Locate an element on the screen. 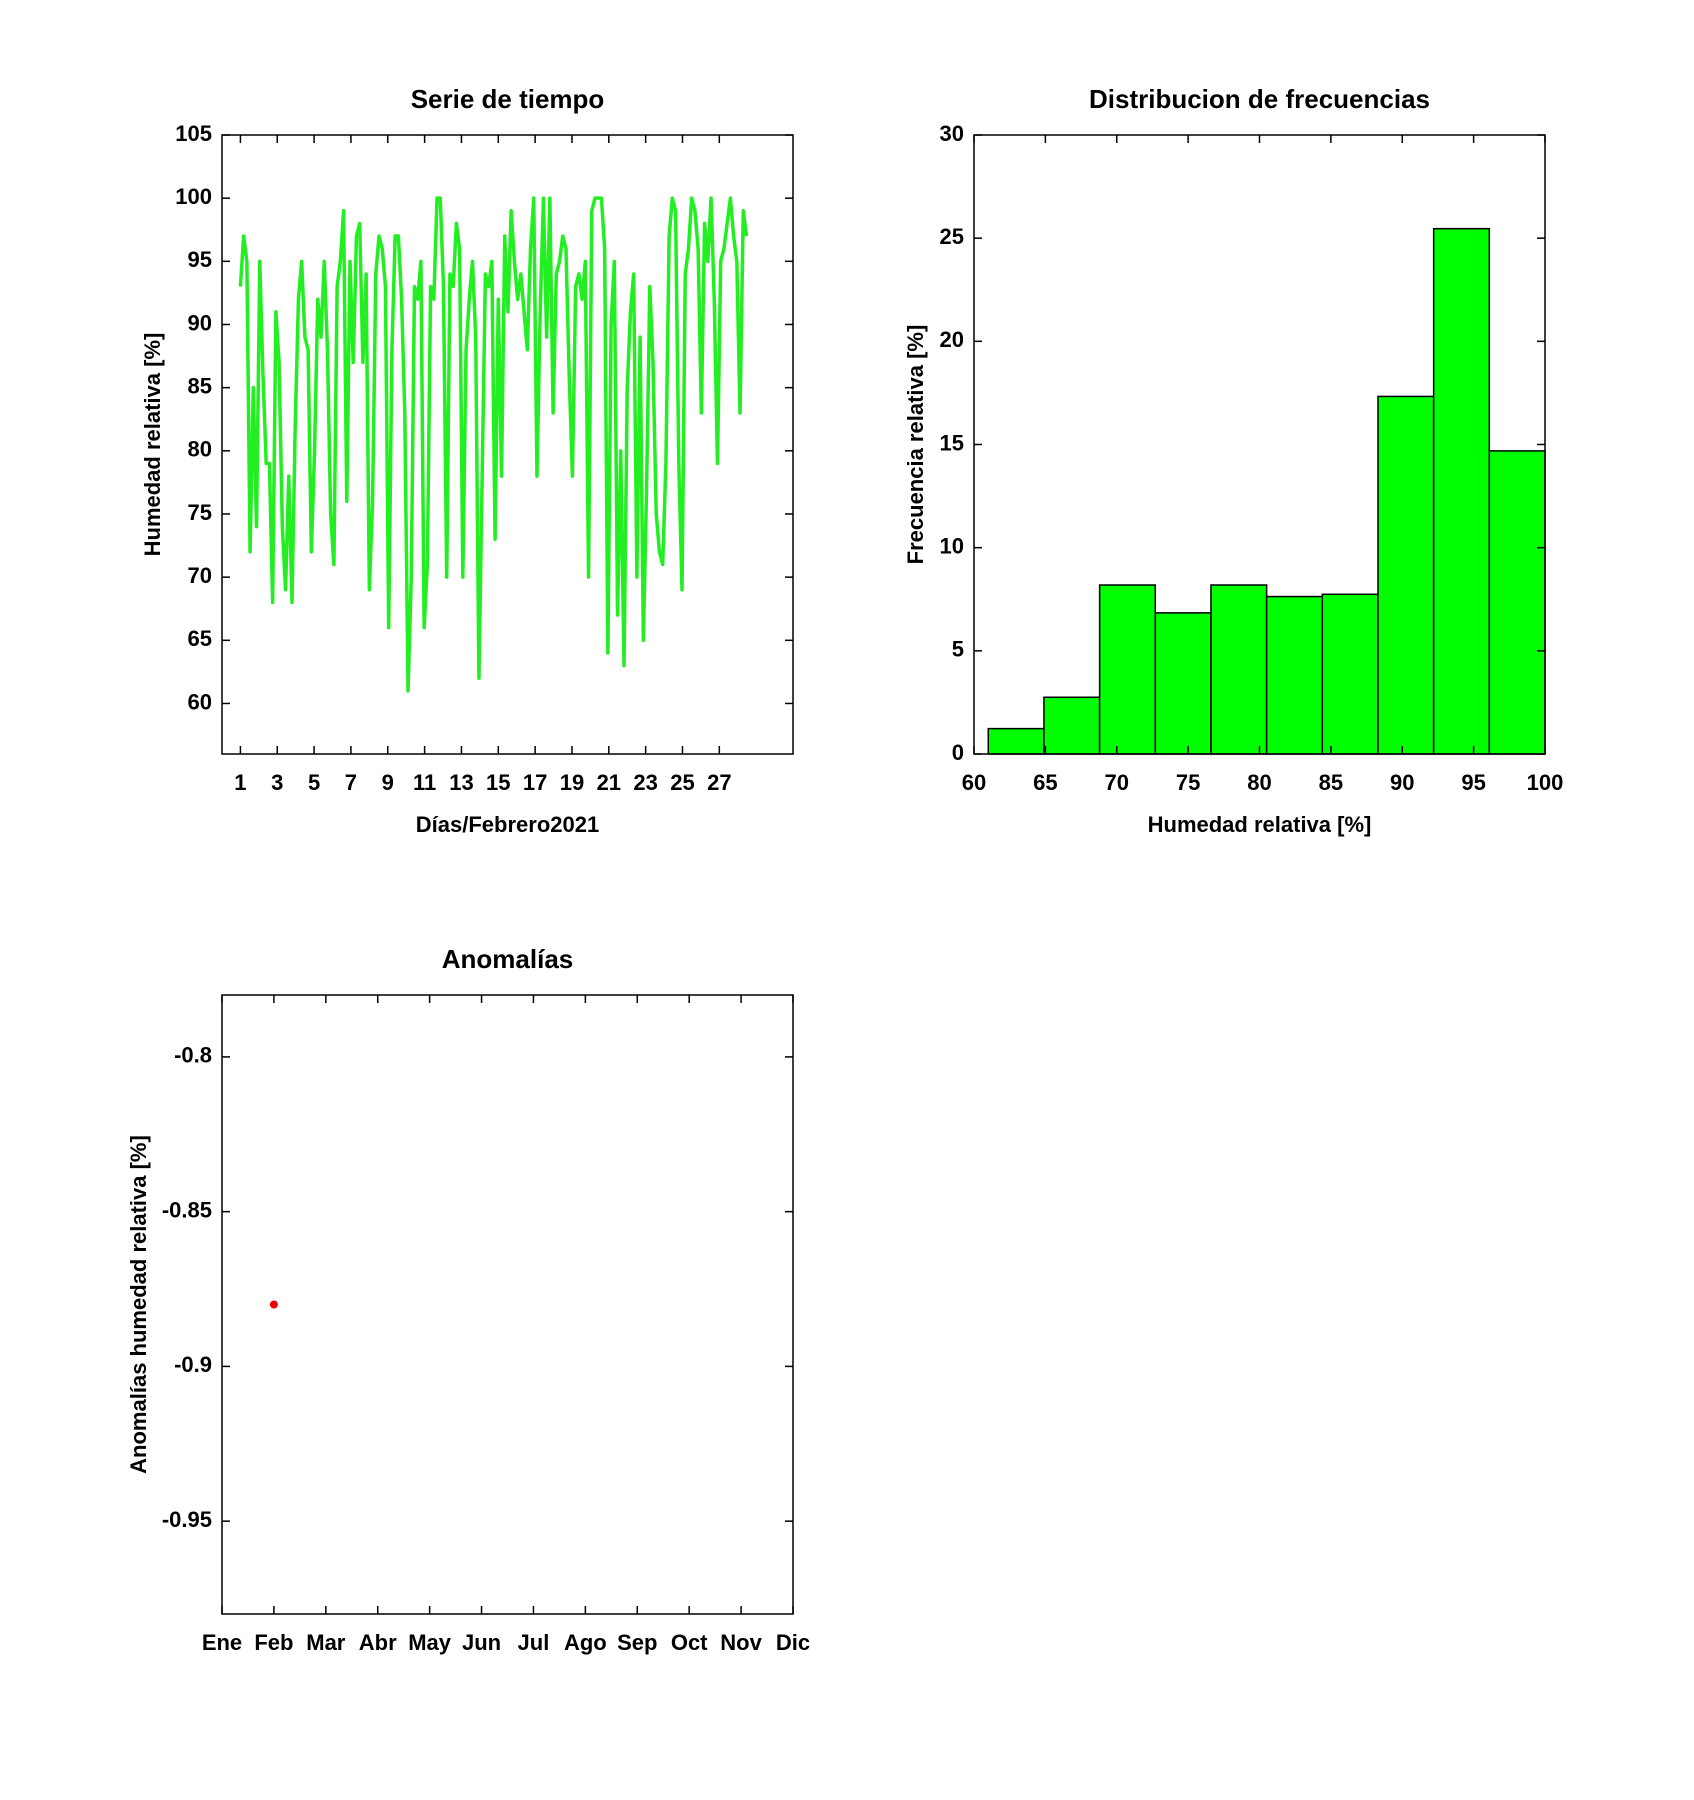 The image size is (1694, 1800). y-tick-label: 30 is located at coordinates (952, 133).